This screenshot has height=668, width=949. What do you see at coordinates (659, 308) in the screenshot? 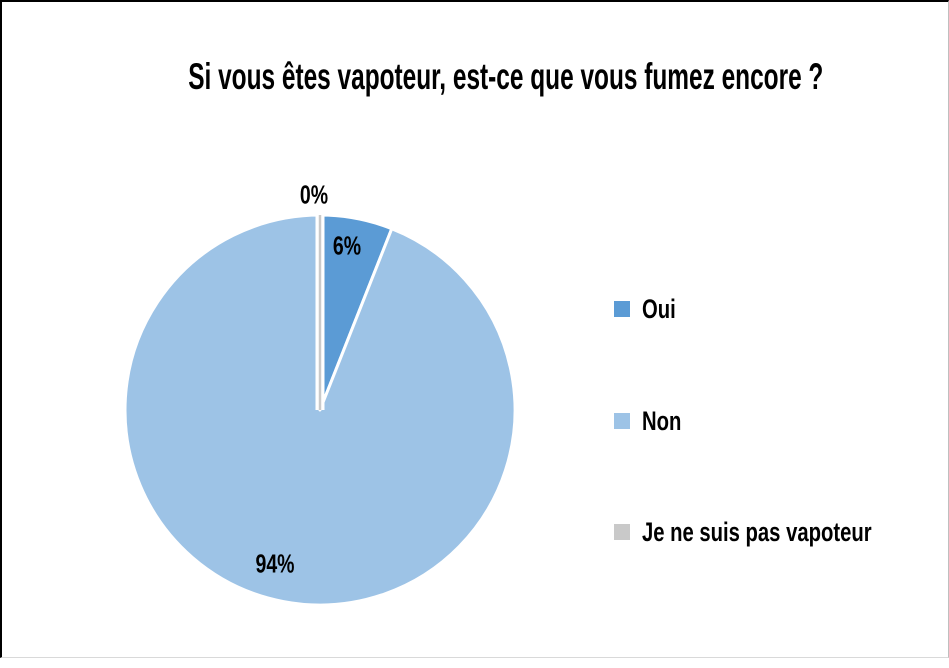
I see `legend-label-oui: Oui` at bounding box center [659, 308].